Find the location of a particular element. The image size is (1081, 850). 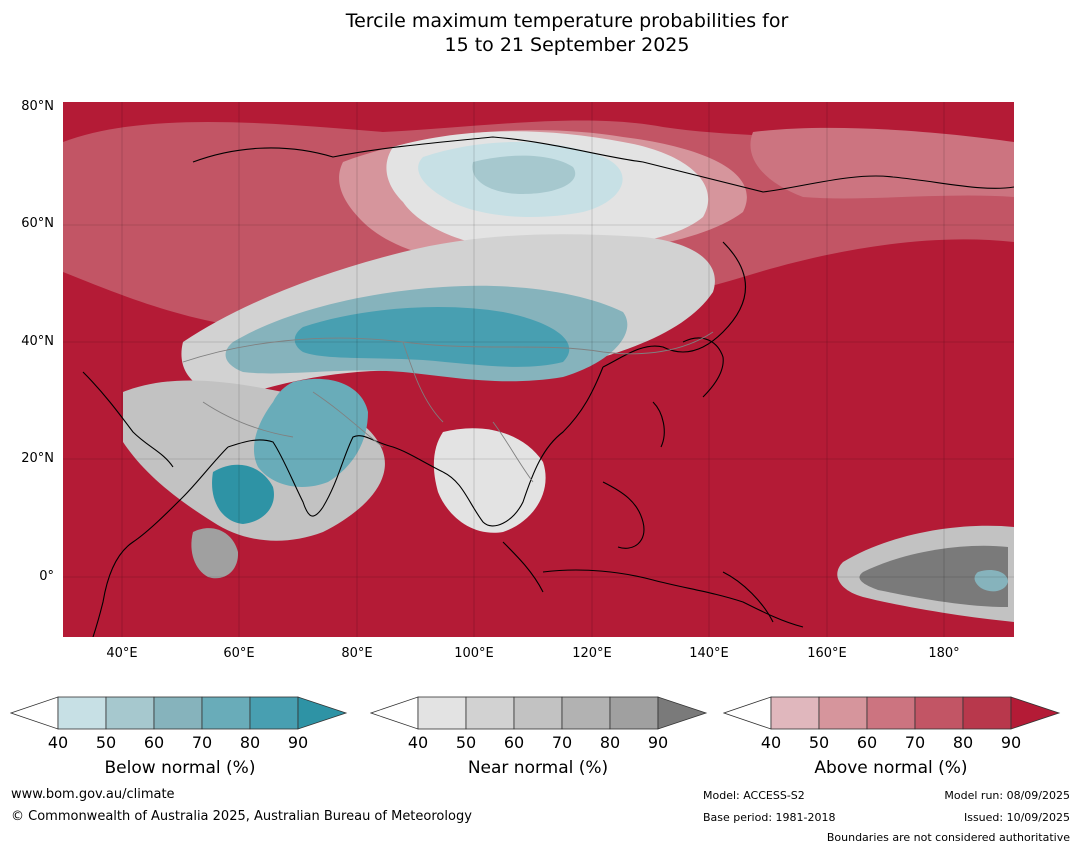

lat-label-20n: 20°N is located at coordinates (37, 458).